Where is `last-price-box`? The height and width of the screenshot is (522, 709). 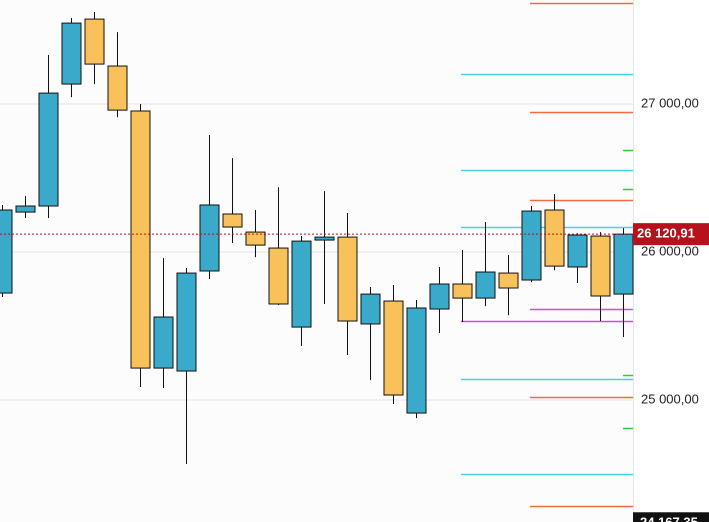
last-price-box is located at coordinates (671, 234).